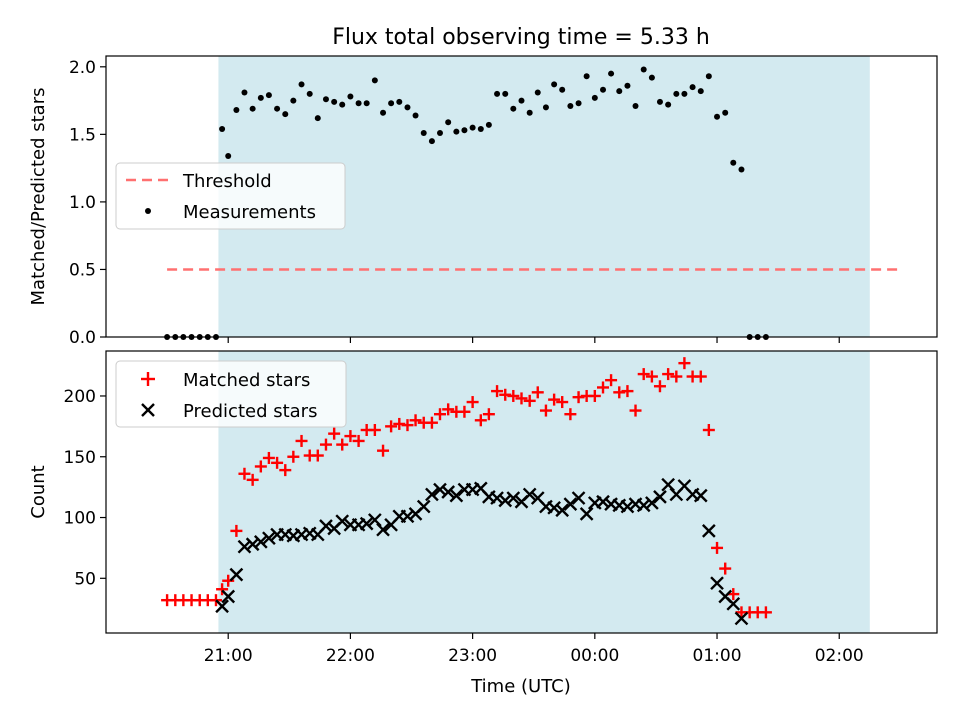 This screenshot has width=960, height=720. What do you see at coordinates (533, 340) in the screenshot?
I see `x-axis-ticks` at bounding box center [533, 340].